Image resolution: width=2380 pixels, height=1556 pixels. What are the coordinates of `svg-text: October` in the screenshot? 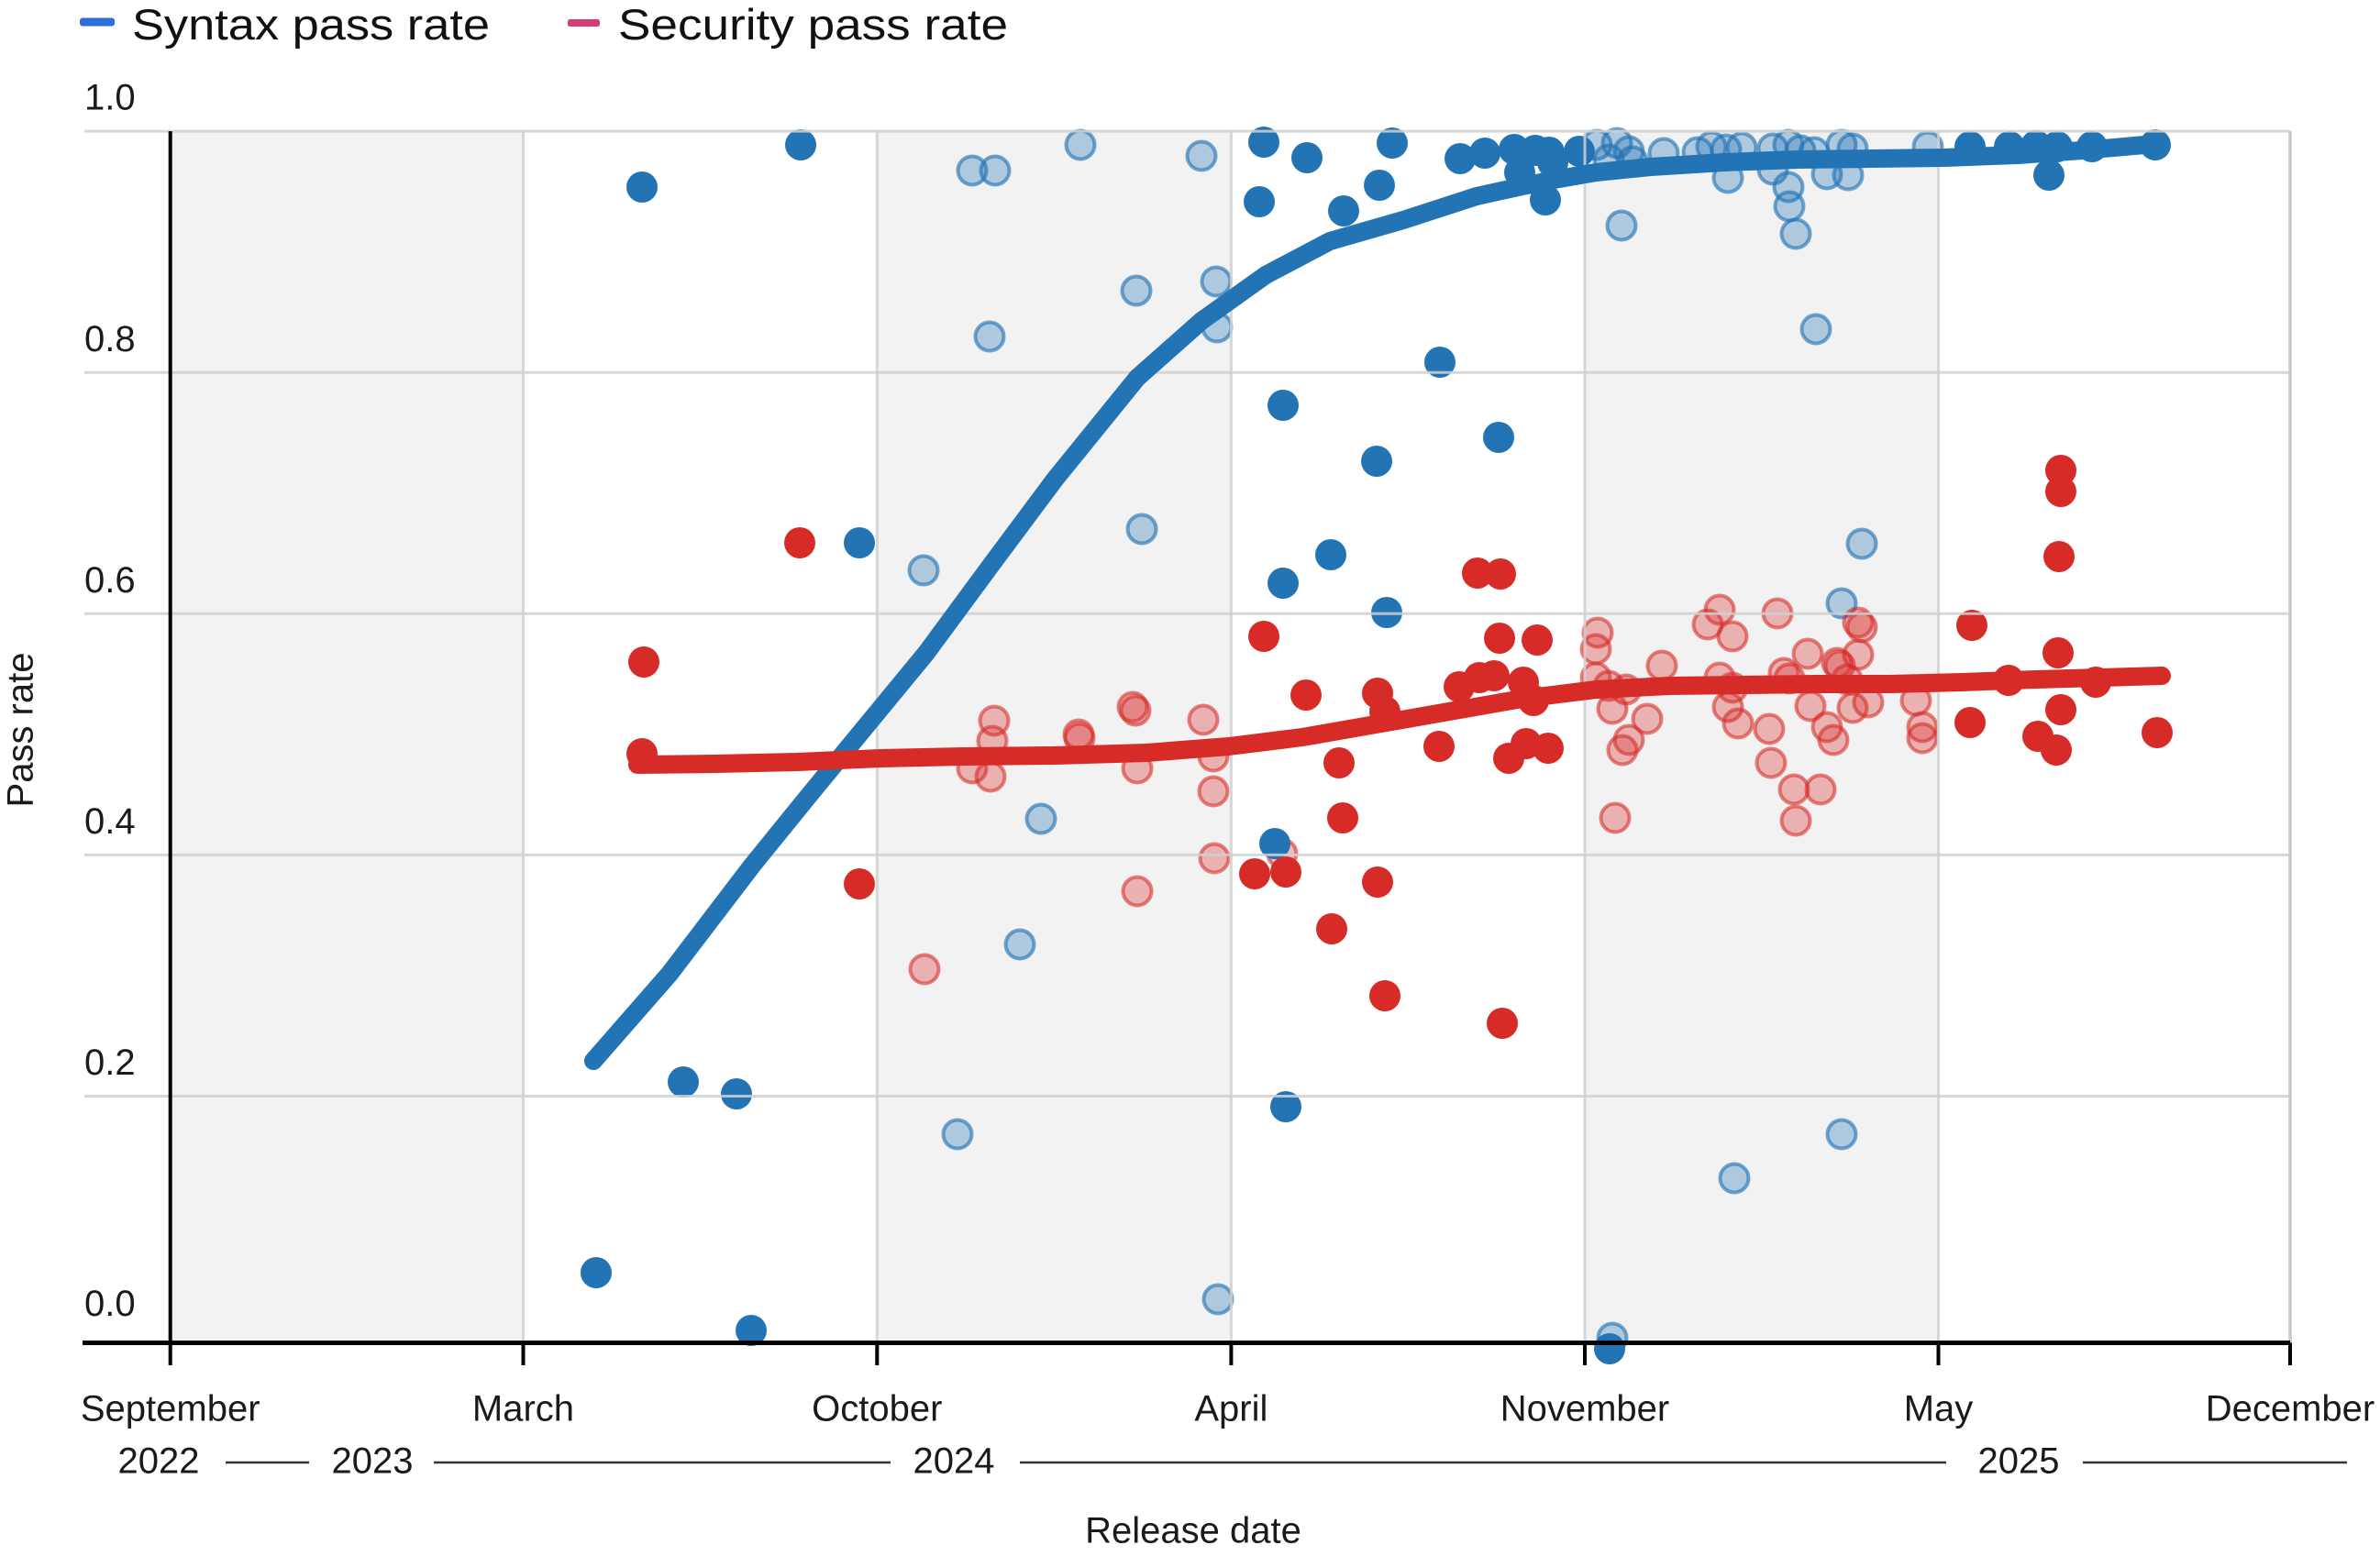 It's located at (877, 1409).